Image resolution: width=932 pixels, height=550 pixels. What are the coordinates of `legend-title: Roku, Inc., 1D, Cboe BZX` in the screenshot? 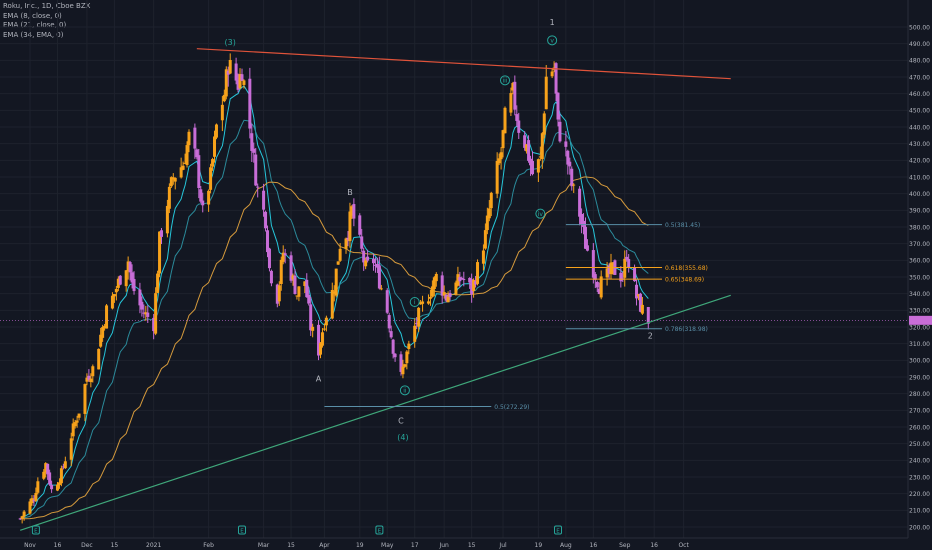 It's located at (47, 6).